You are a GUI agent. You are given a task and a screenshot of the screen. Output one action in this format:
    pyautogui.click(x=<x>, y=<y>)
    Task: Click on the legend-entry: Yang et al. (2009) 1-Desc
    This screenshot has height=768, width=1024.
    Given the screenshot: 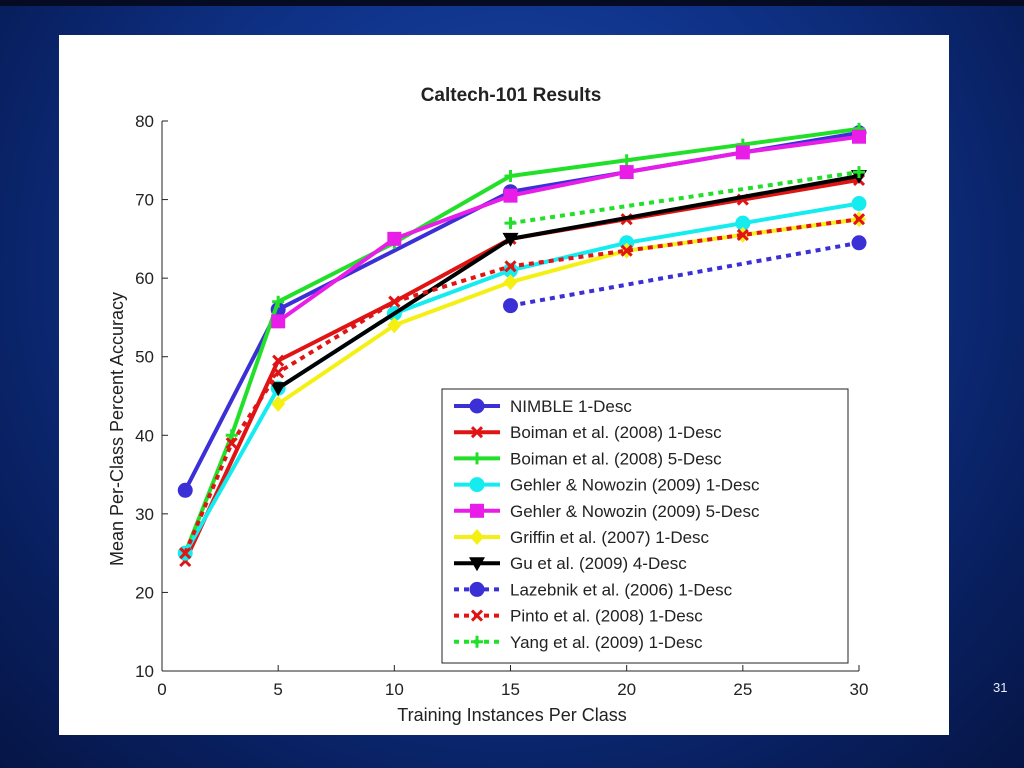 What is the action you would take?
    pyautogui.click(x=578, y=642)
    